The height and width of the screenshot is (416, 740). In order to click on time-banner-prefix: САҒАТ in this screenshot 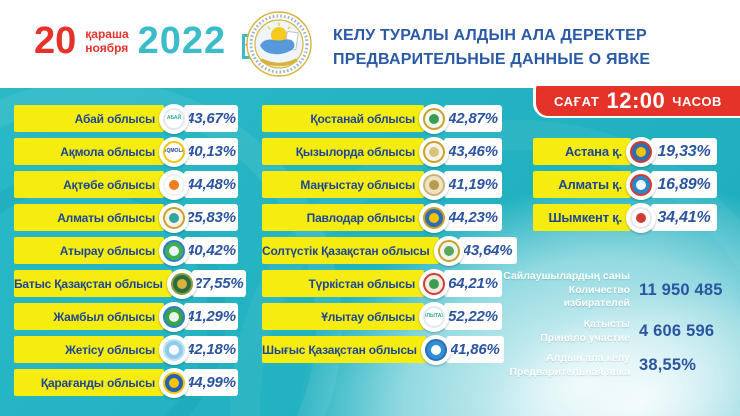, I will do `click(576, 101)`.